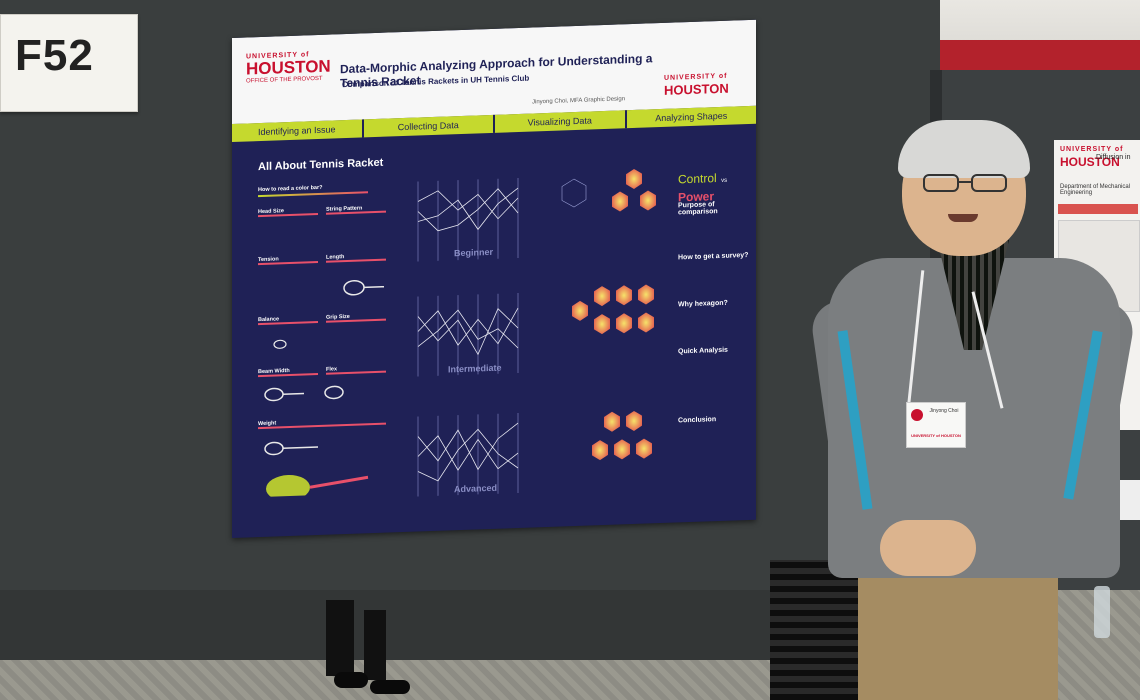 This screenshot has width=1140, height=700. What do you see at coordinates (1098, 209) in the screenshot?
I see `neighbor-poster-banner` at bounding box center [1098, 209].